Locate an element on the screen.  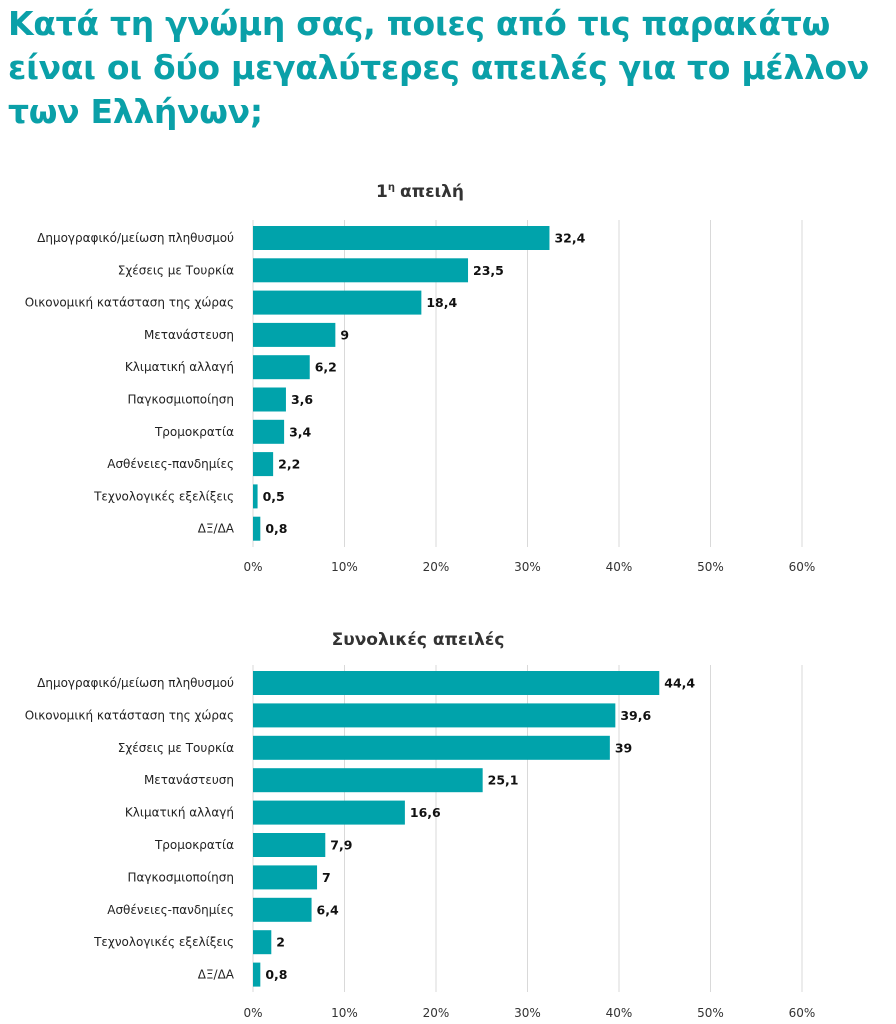
value-label: 39,6 is located at coordinates (635, 715).